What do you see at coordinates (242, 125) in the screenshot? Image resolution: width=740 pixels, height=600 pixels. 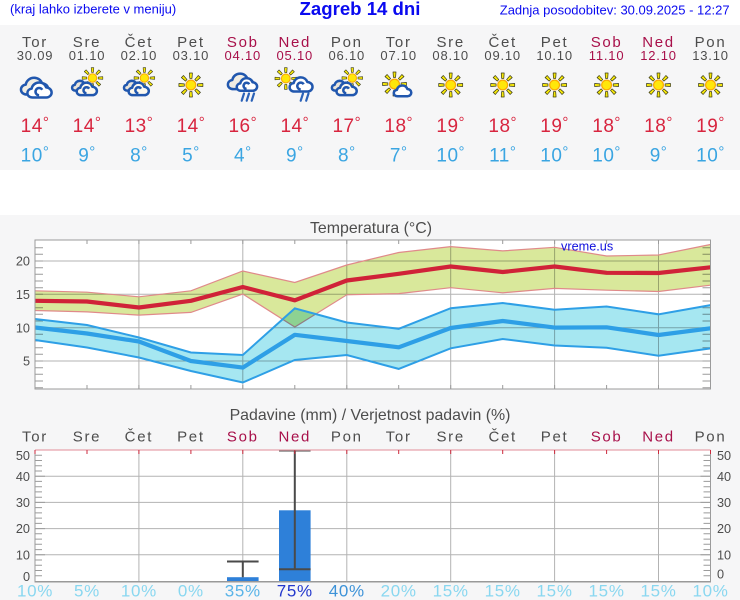 I see `svg-text: 16°` at bounding box center [242, 125].